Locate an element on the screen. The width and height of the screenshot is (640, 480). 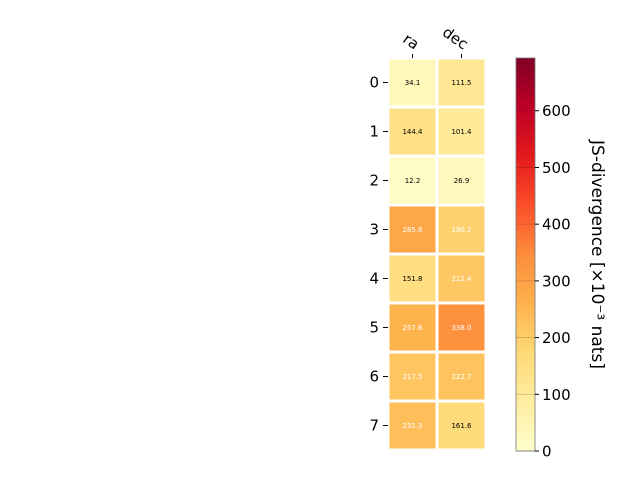
cell-value-label: 222.7 is located at coordinates (461, 377).